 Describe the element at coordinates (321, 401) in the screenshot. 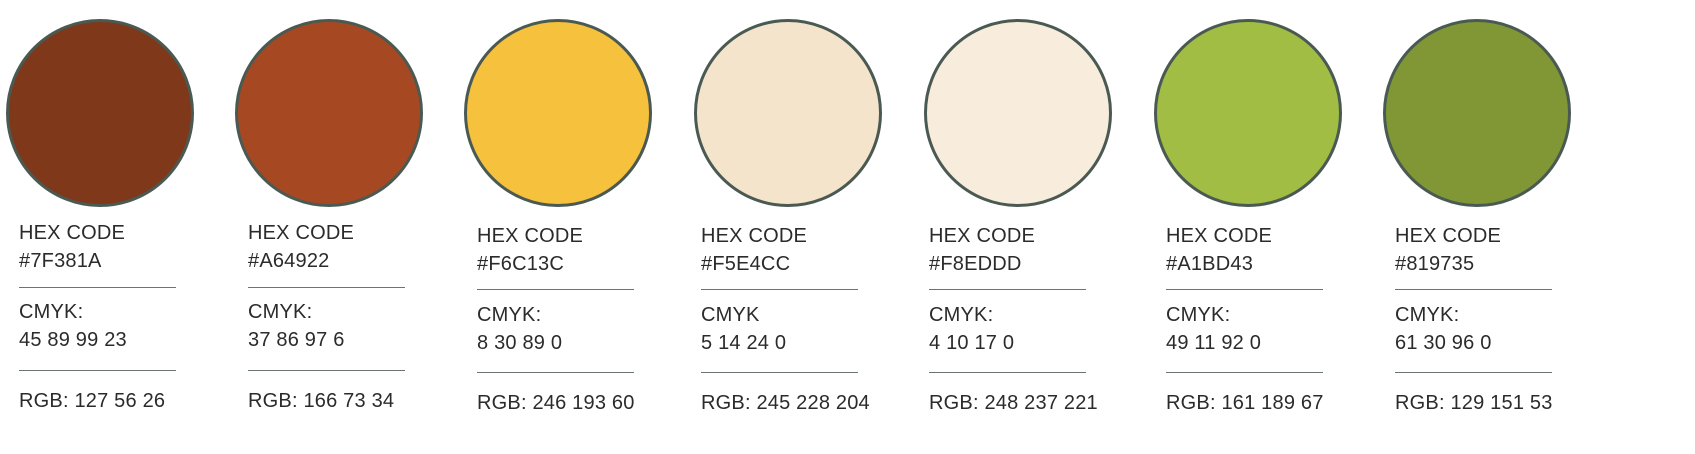

I see `rgb-value: RGB: 166 73 34` at that location.